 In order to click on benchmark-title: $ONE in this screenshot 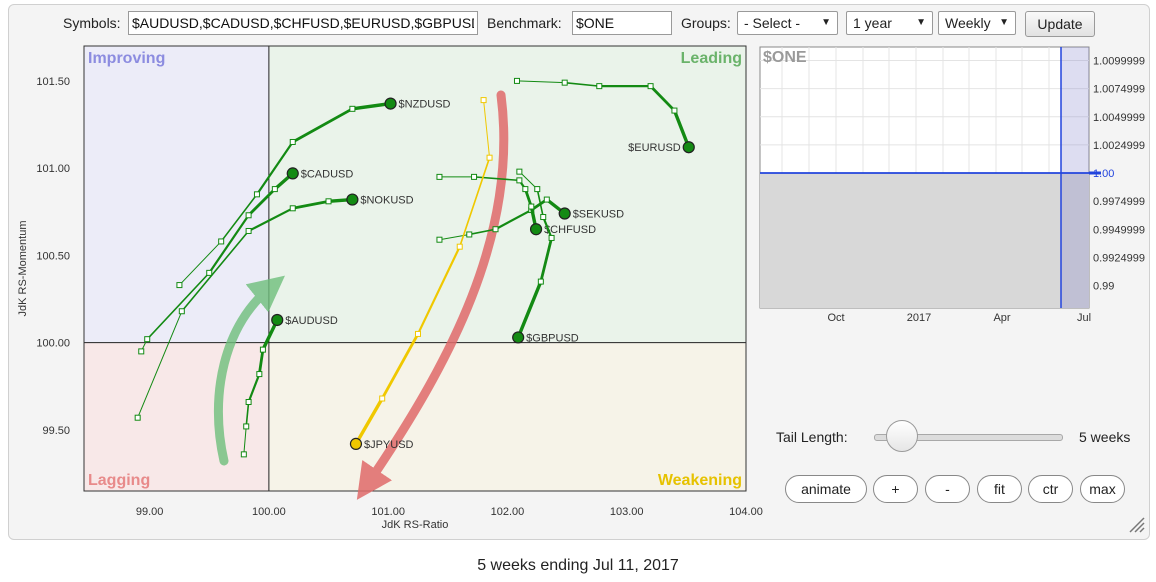, I will do `click(785, 57)`.